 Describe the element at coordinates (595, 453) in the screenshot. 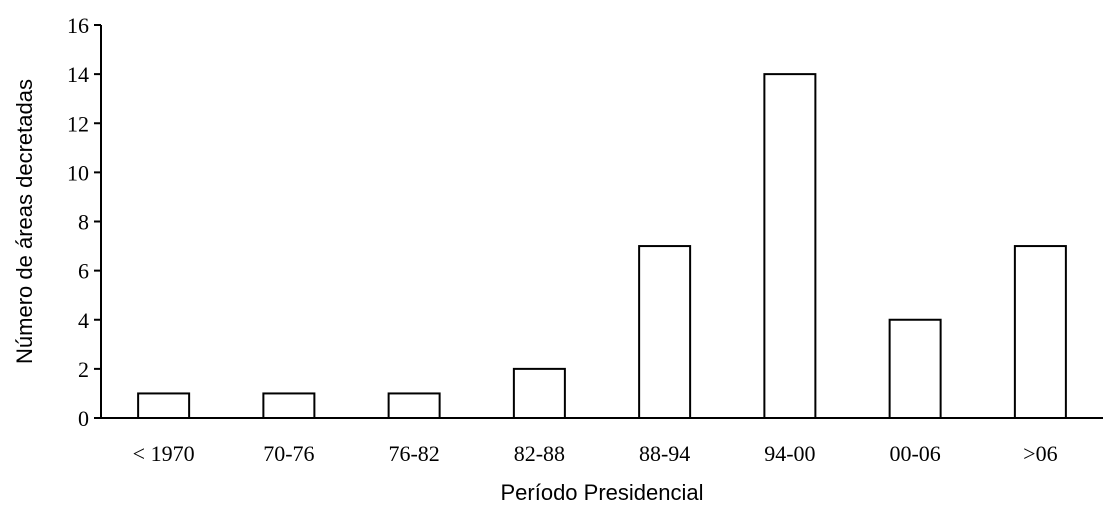

I see `x-ticks-group: < 1970 70-76 76-82 82-88 88-94 94-00 00-06 >06` at that location.